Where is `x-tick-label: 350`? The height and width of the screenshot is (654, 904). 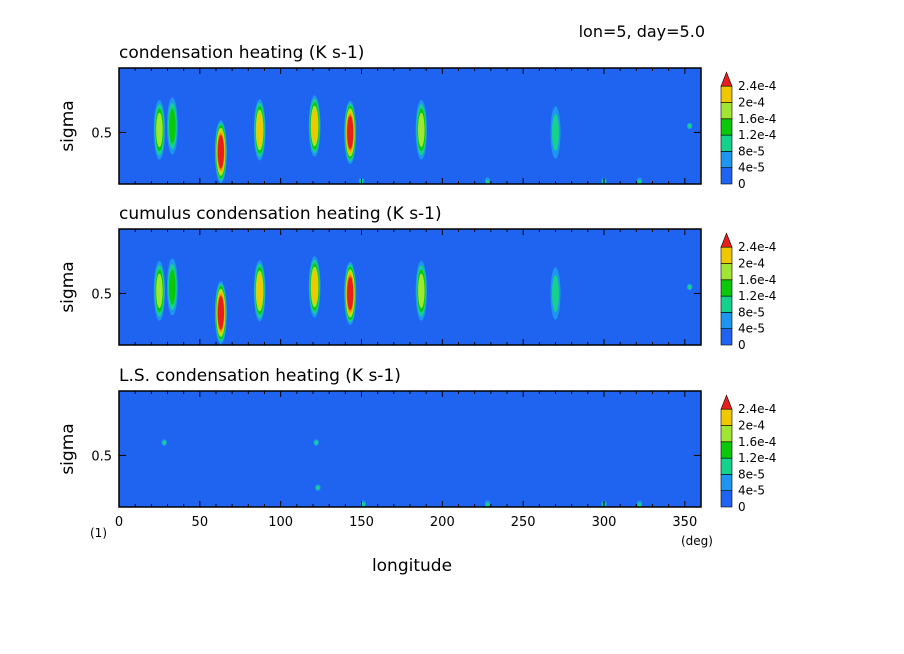 x-tick-label: 350 is located at coordinates (684, 522).